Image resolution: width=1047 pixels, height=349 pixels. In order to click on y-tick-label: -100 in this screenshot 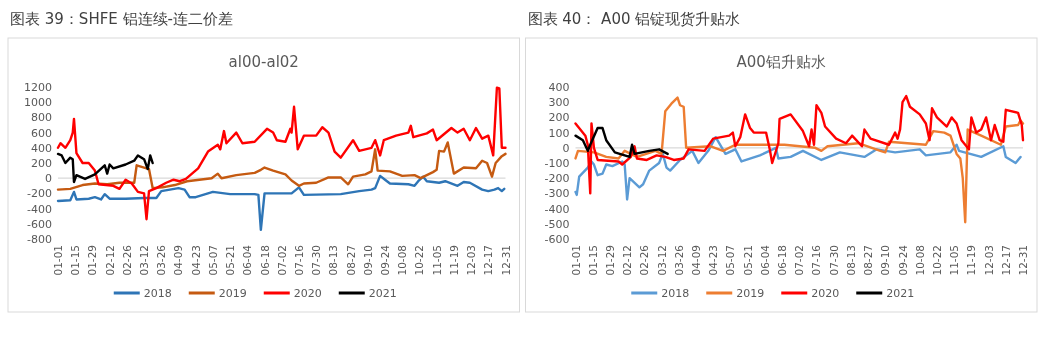, I will do `click(557, 163)`.